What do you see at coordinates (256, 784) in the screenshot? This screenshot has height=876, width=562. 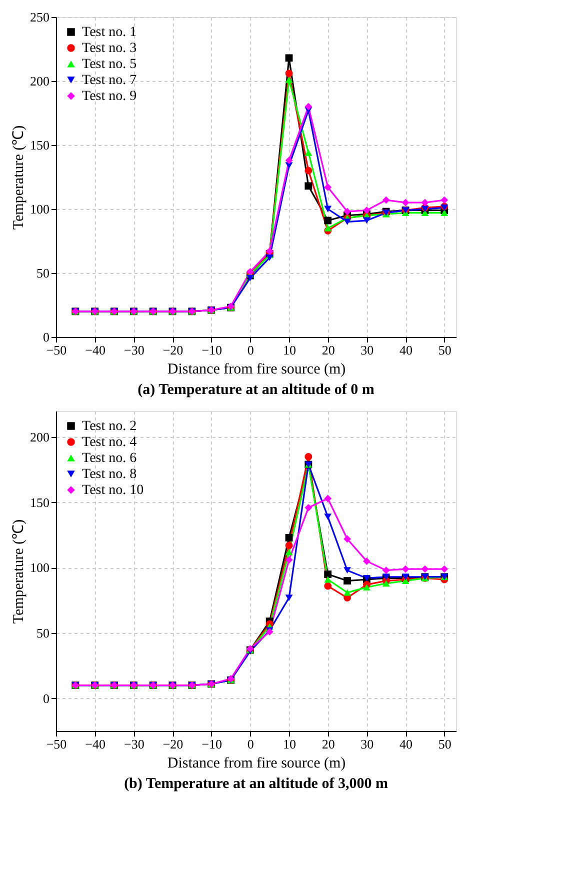 I see `text: (b) Temperature at an altitude of 3,000 m` at bounding box center [256, 784].